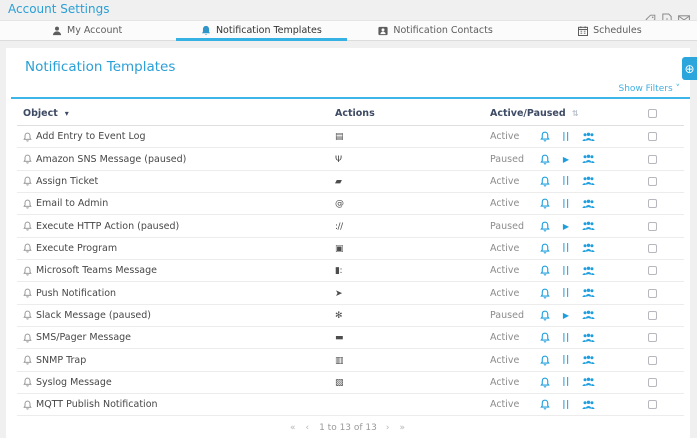 The height and width of the screenshot is (438, 697). Describe the element at coordinates (507, 226) in the screenshot. I see `status-text: Paused` at that location.